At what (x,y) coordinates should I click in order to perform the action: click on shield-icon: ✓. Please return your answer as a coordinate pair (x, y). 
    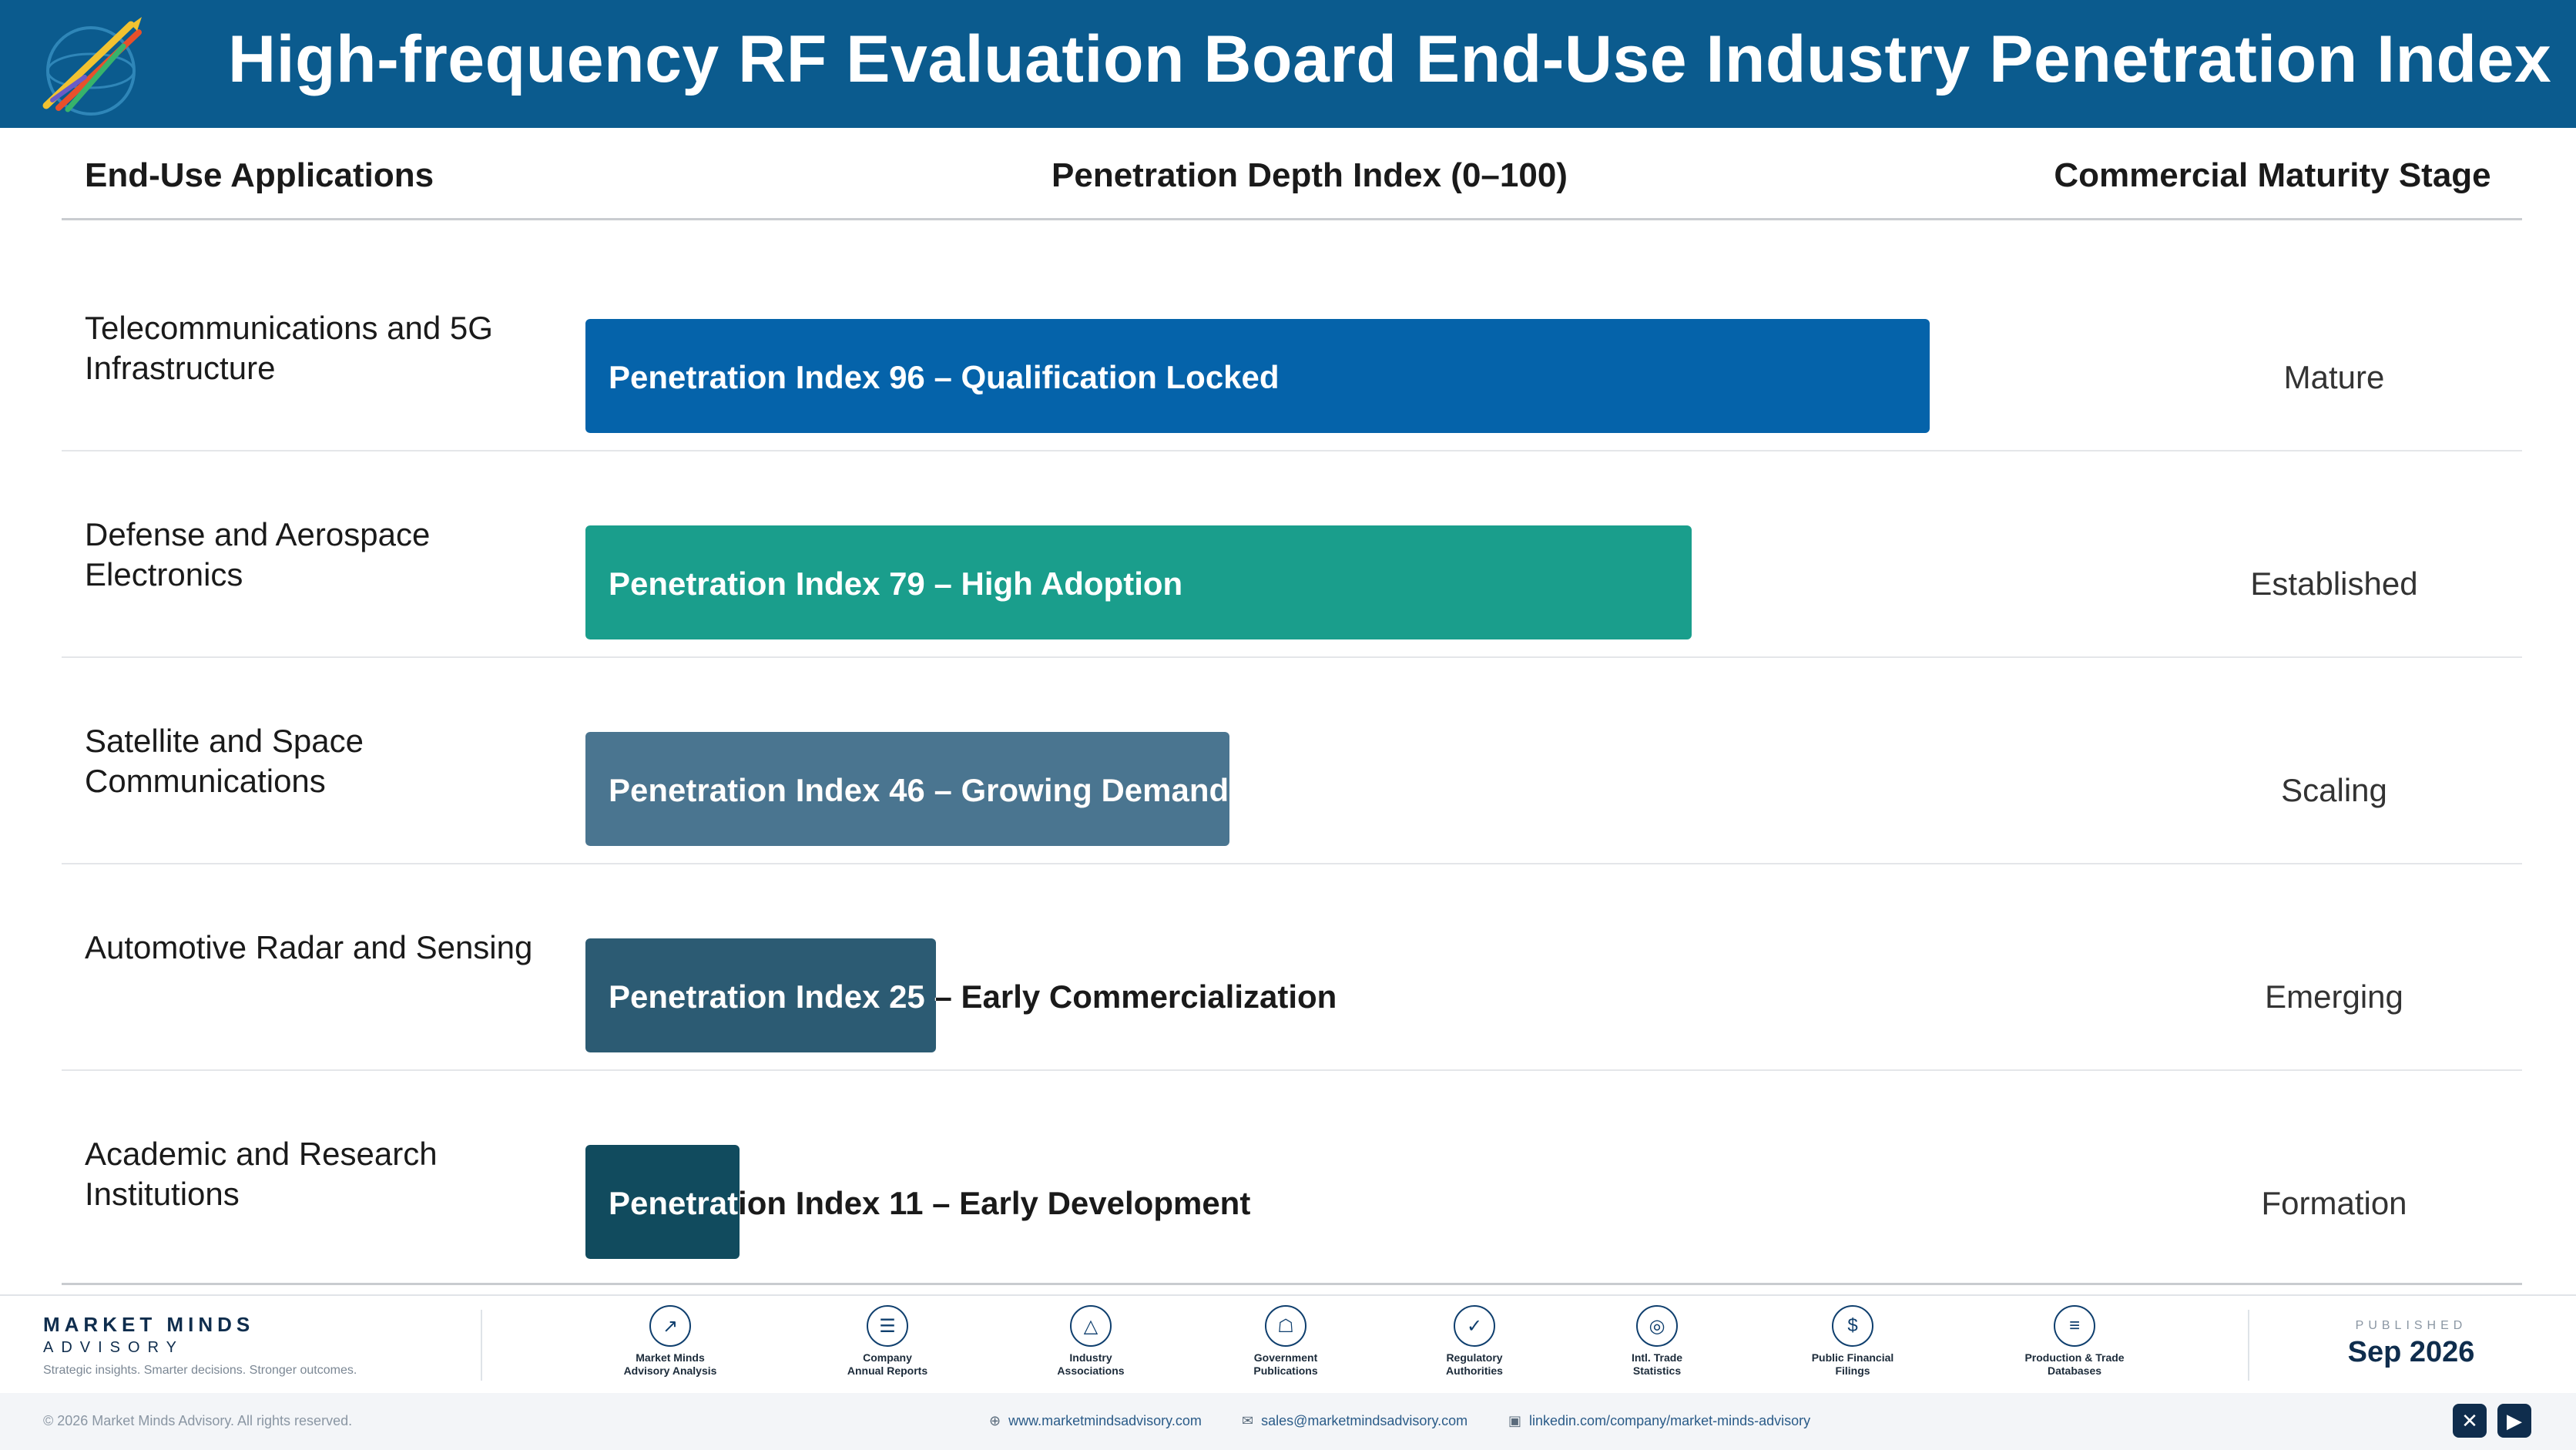
    Looking at the image, I should click on (1474, 1326).